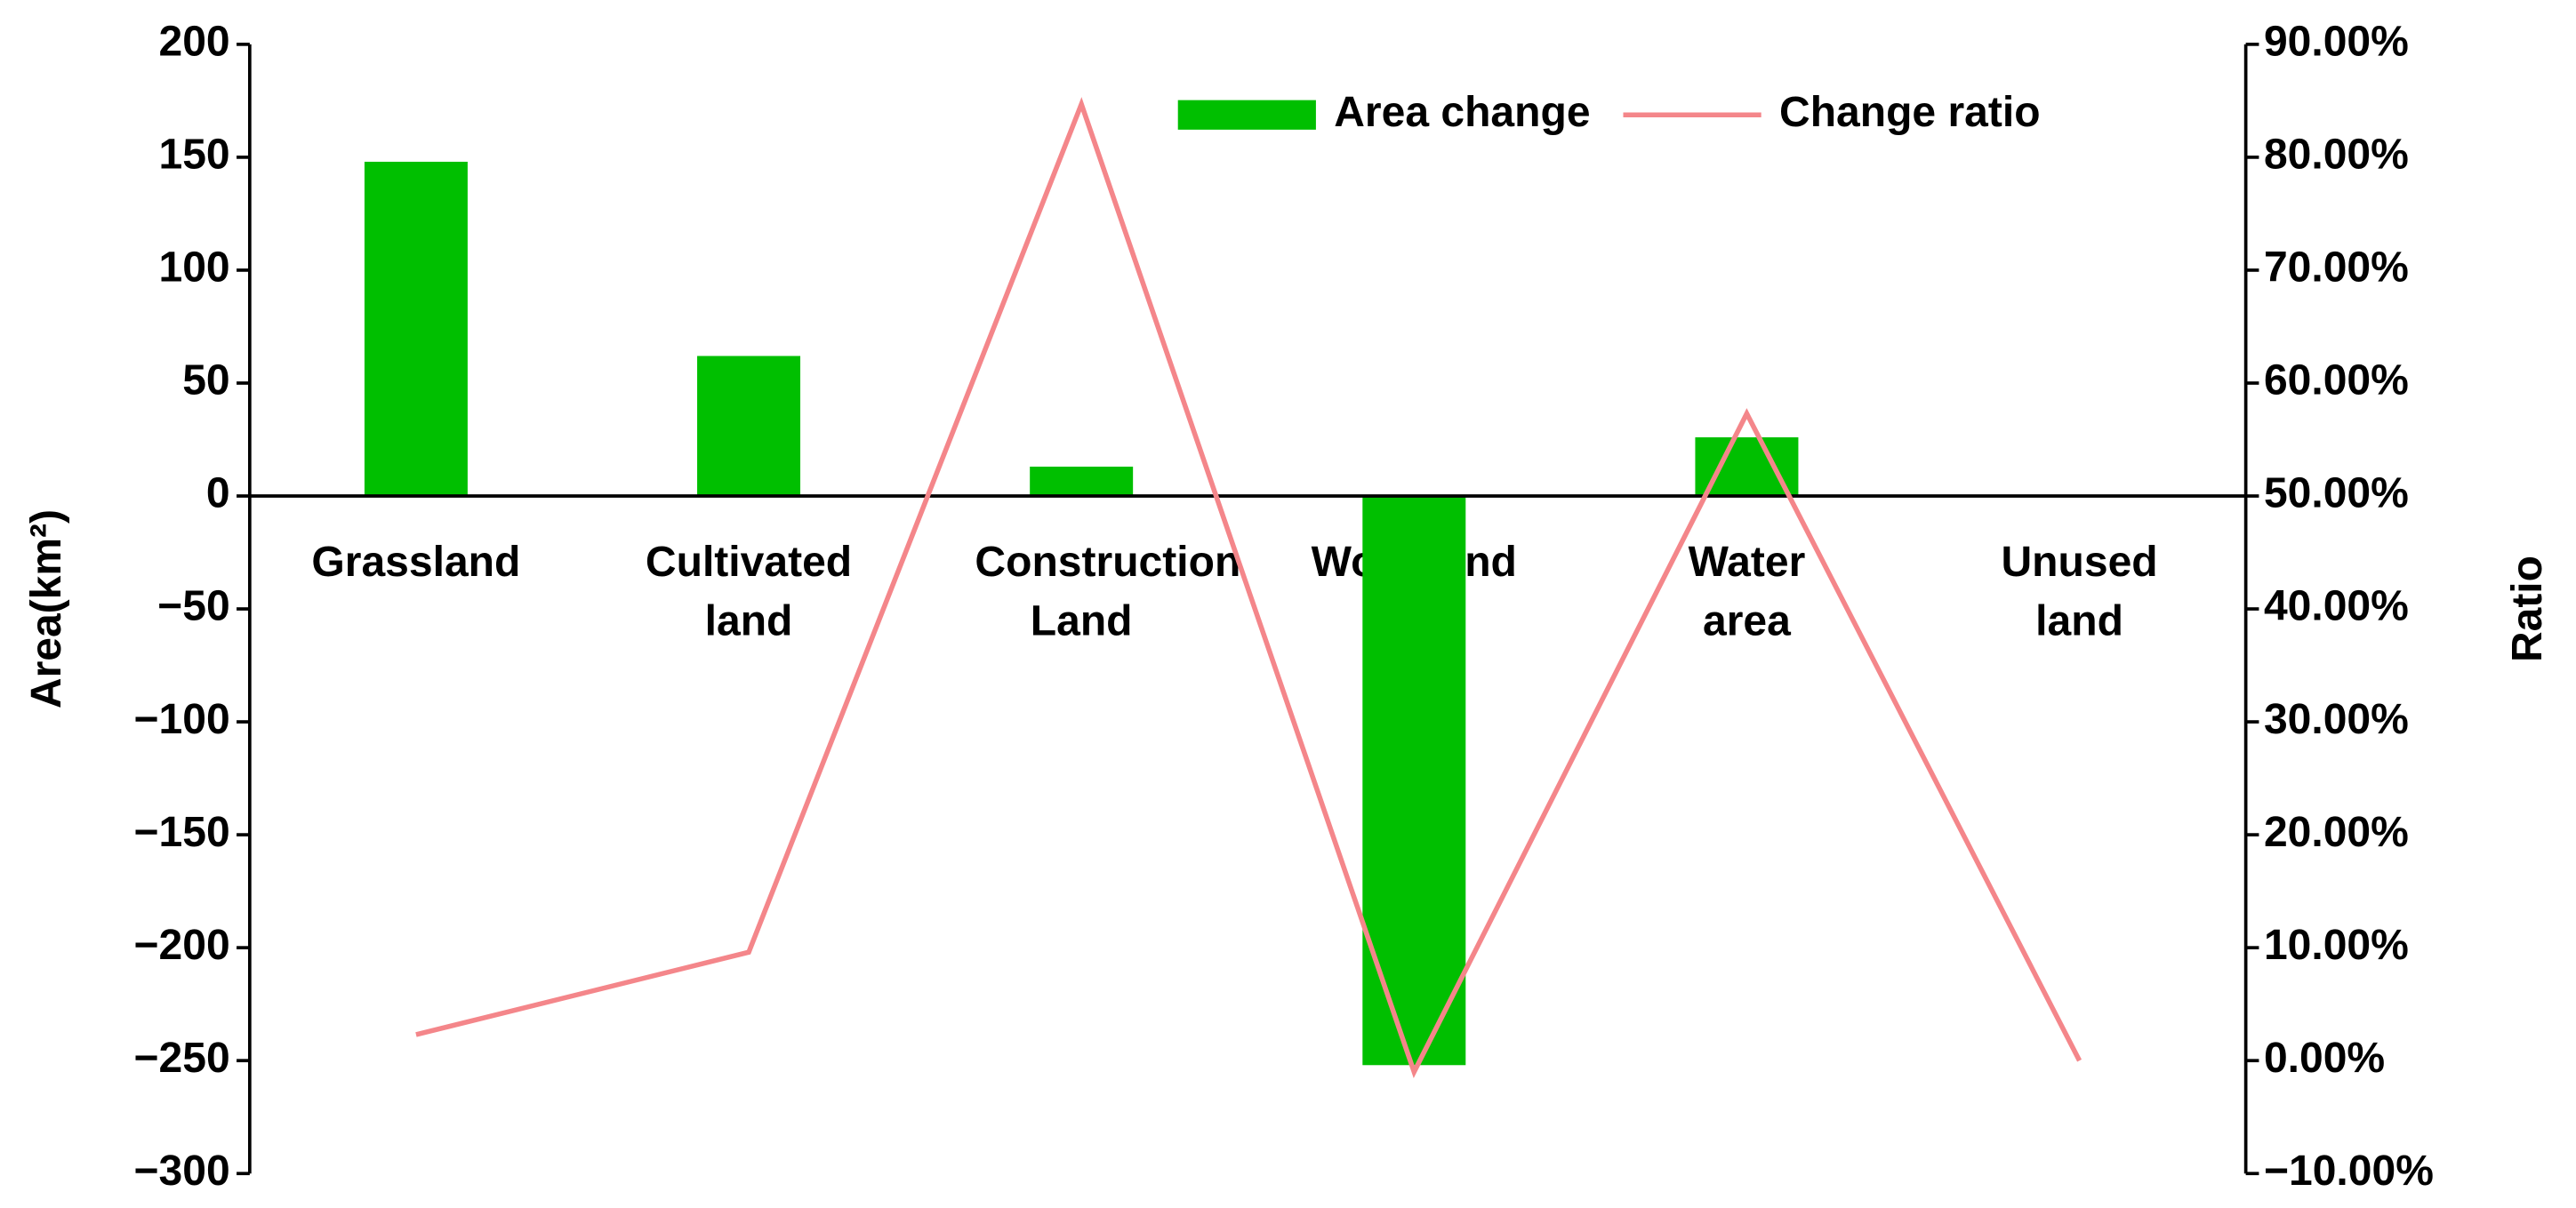 The image size is (2576, 1208). I want to click on x-tick-label-box: Cultivated land, so click(749, 591).